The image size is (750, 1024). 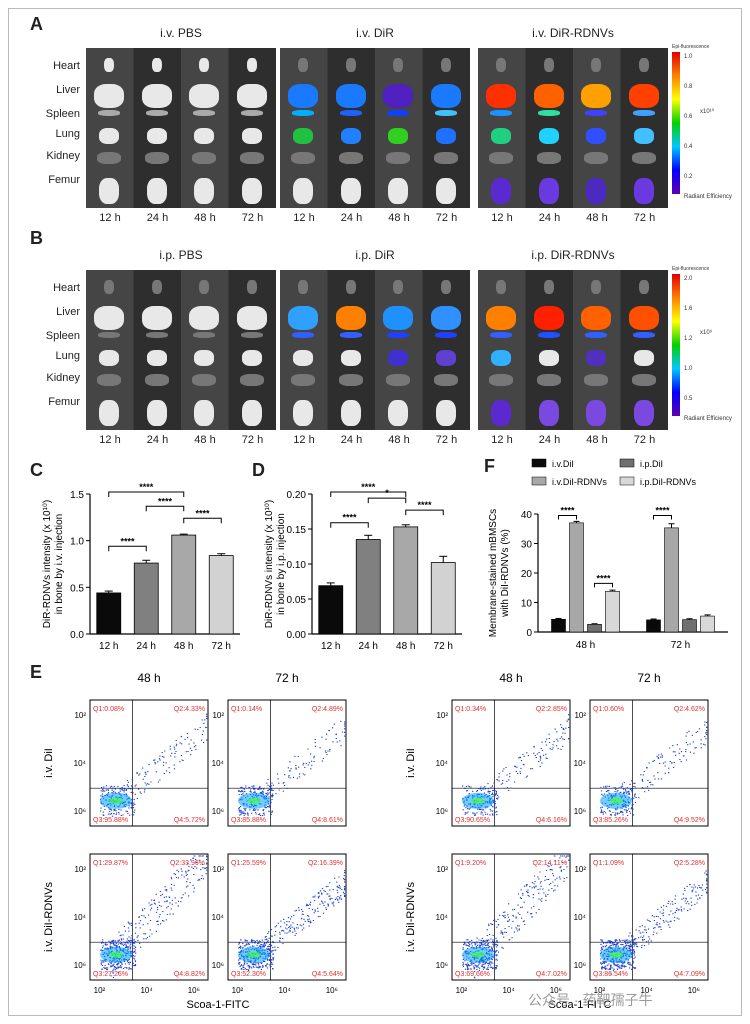 I want to click on panel-label-b: B, so click(x=36, y=238).